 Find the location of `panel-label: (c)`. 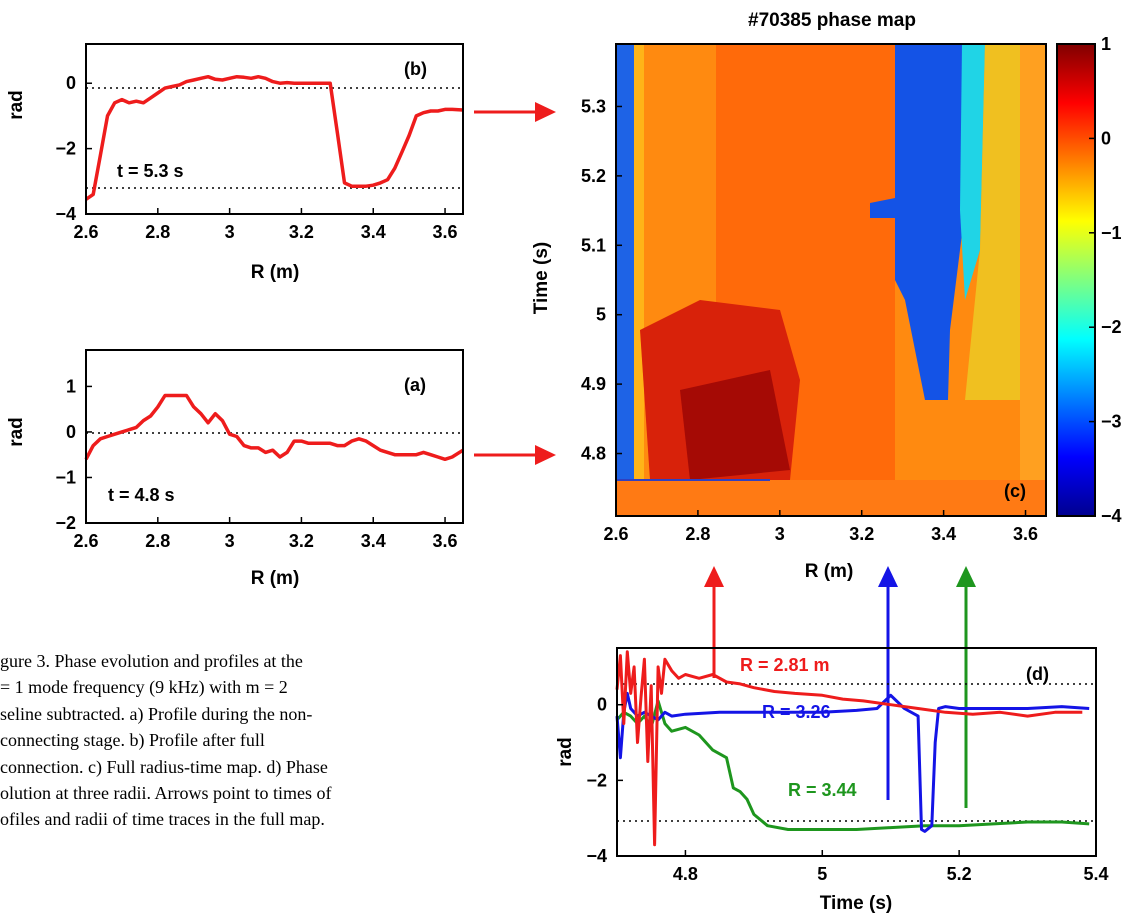

panel-label: (c) is located at coordinates (1015, 491).